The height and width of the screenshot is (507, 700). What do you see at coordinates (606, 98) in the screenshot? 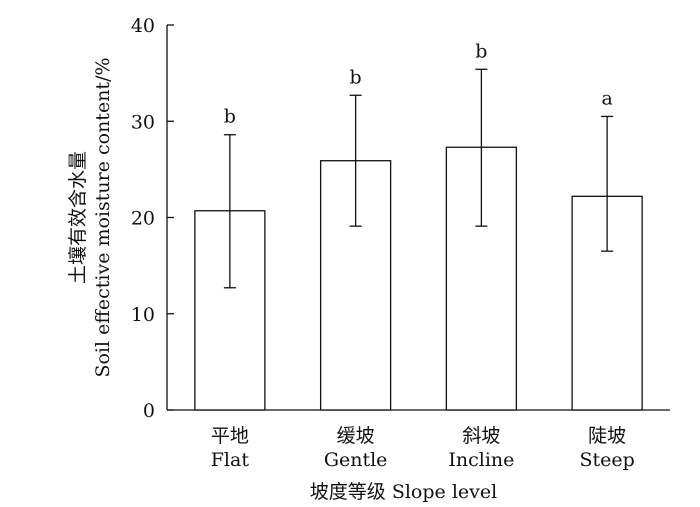
I see `significance-label: a` at bounding box center [606, 98].